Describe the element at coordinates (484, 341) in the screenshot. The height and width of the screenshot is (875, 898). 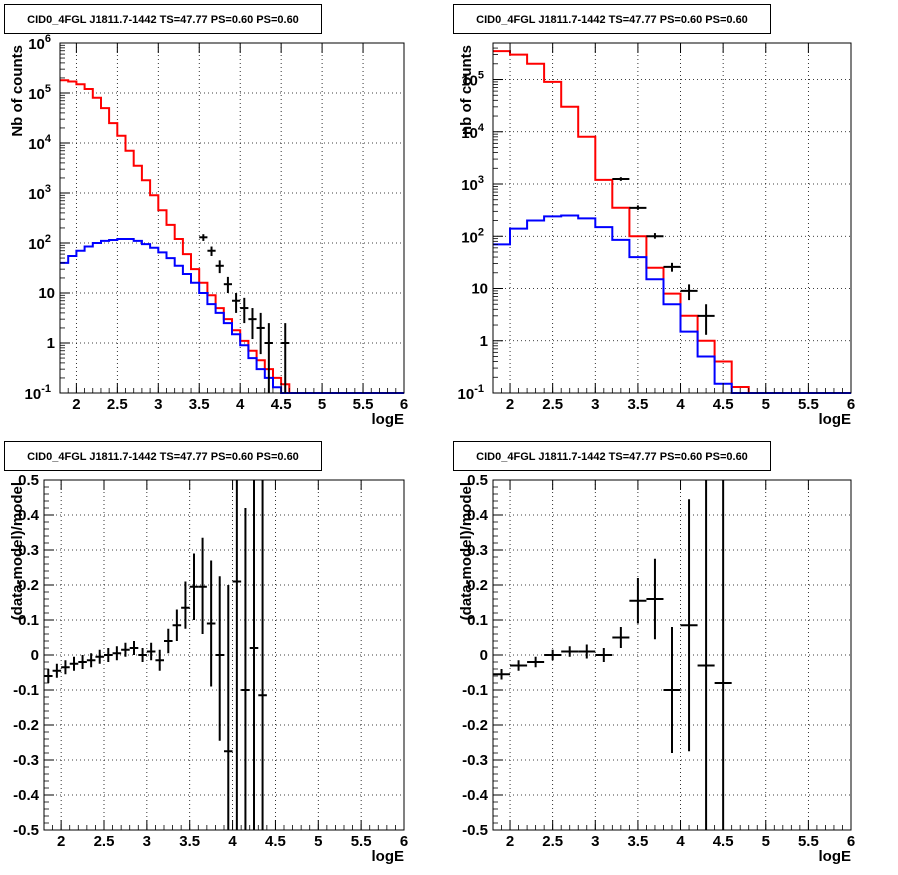
I see `y-tick-label: 1` at that location.